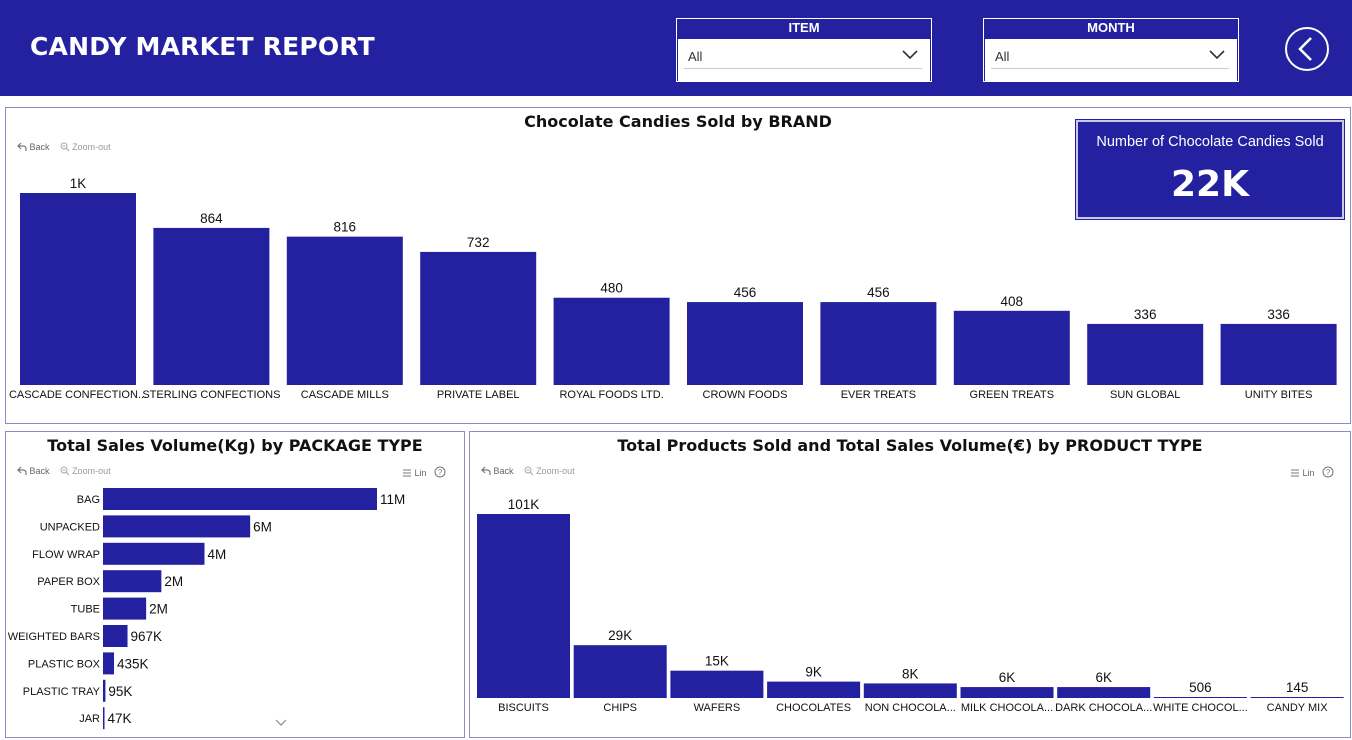 The image size is (1352, 740). I want to click on product-chart-toolbar: Back Zoom-out, so click(528, 471).